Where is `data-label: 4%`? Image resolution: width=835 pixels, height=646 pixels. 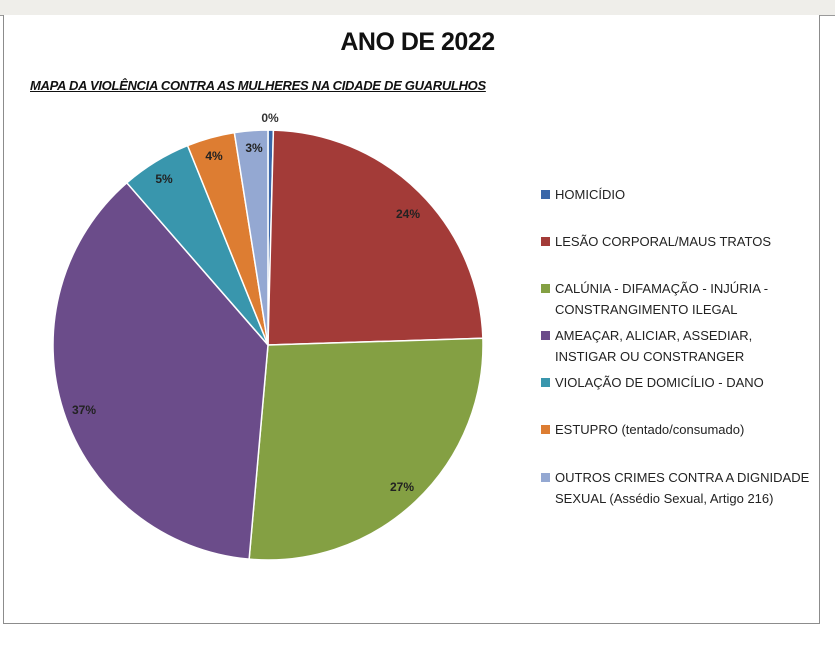
data-label: 4% is located at coordinates (214, 156).